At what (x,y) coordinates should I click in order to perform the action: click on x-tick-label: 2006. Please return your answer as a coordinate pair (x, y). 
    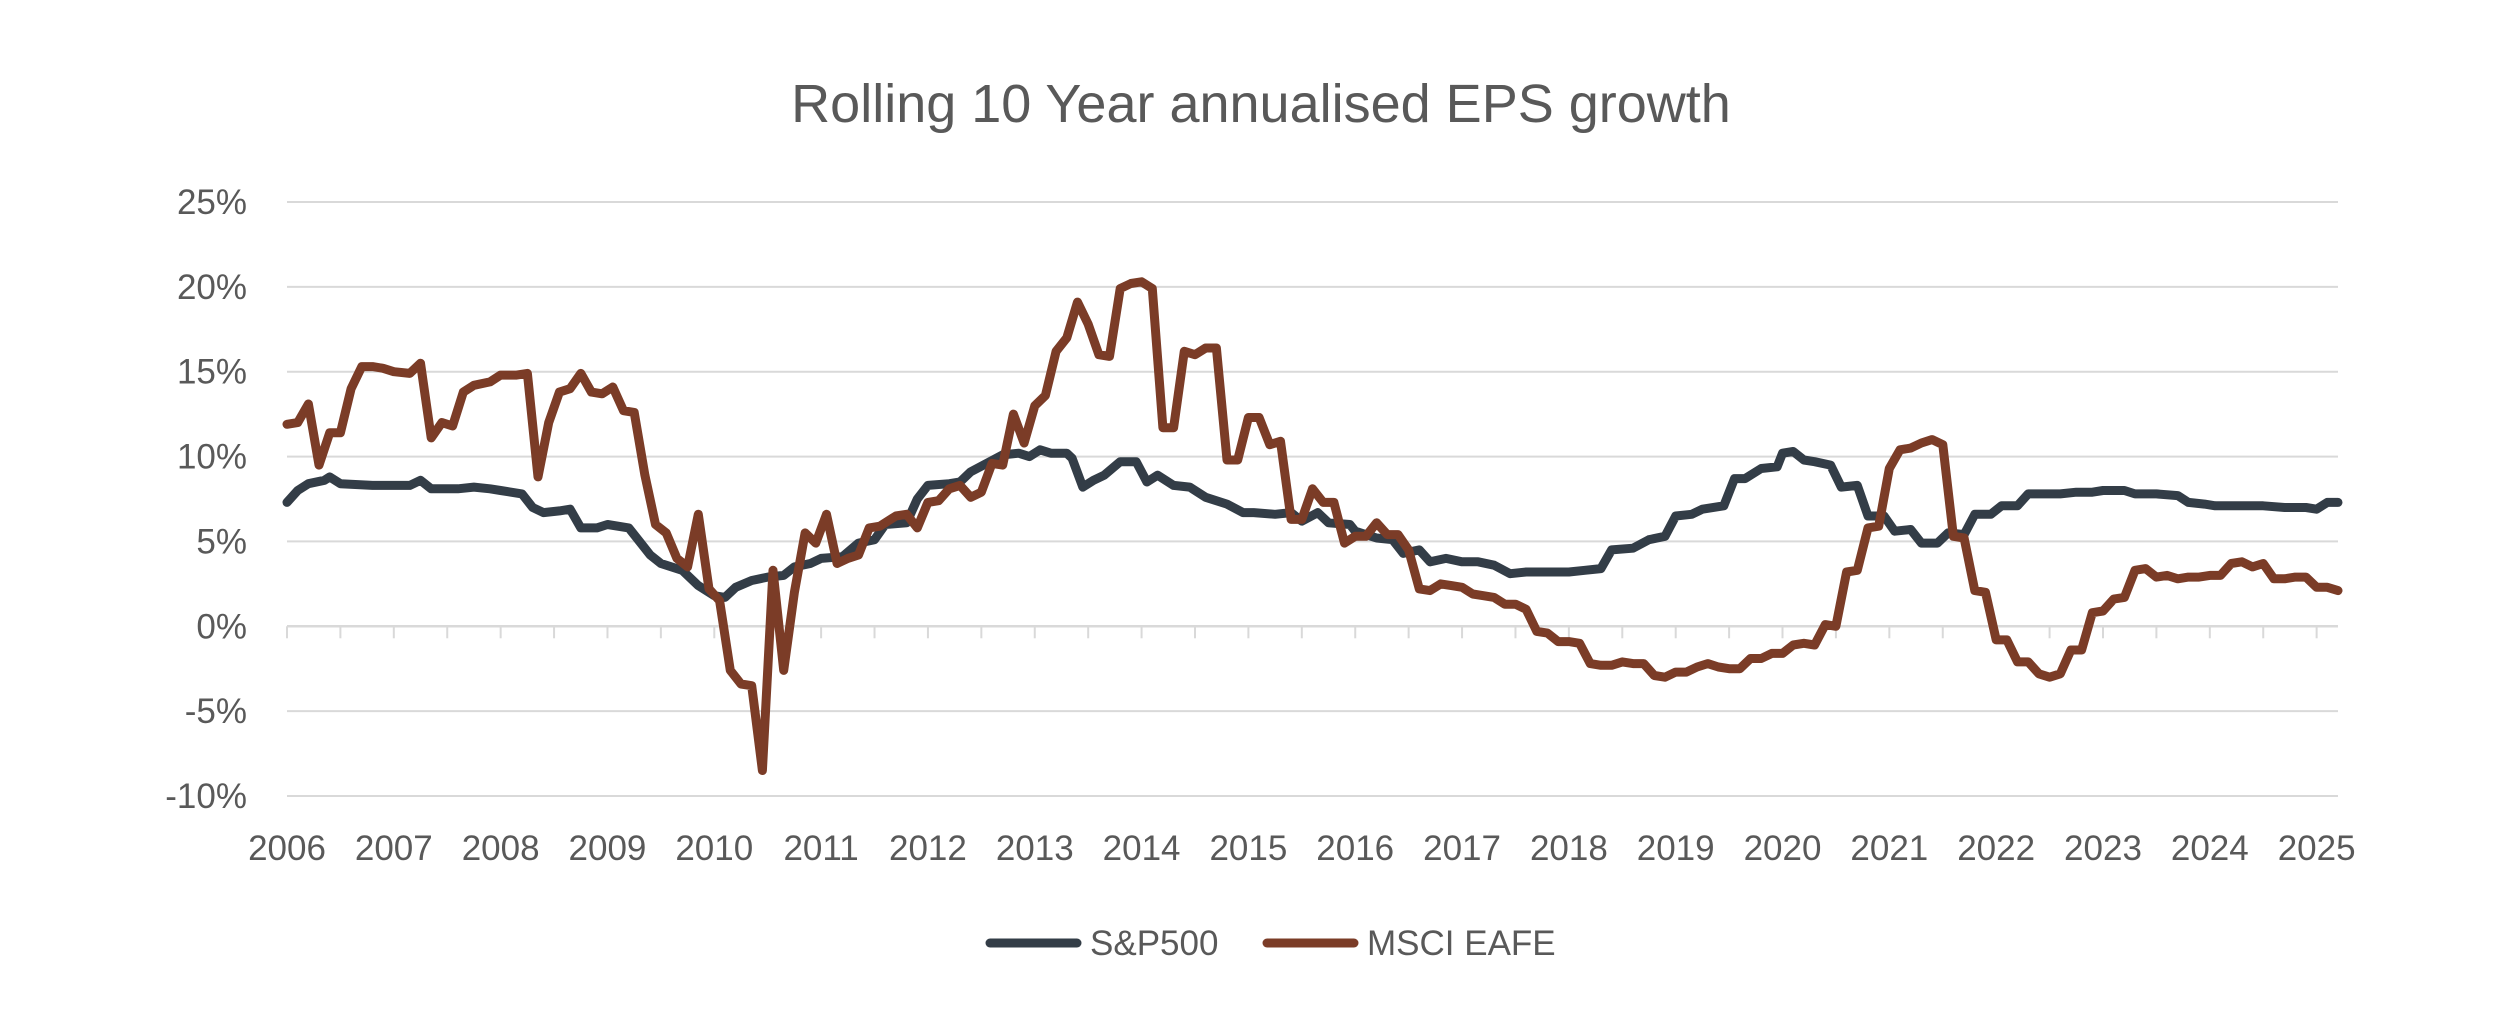
    Looking at the image, I should click on (287, 848).